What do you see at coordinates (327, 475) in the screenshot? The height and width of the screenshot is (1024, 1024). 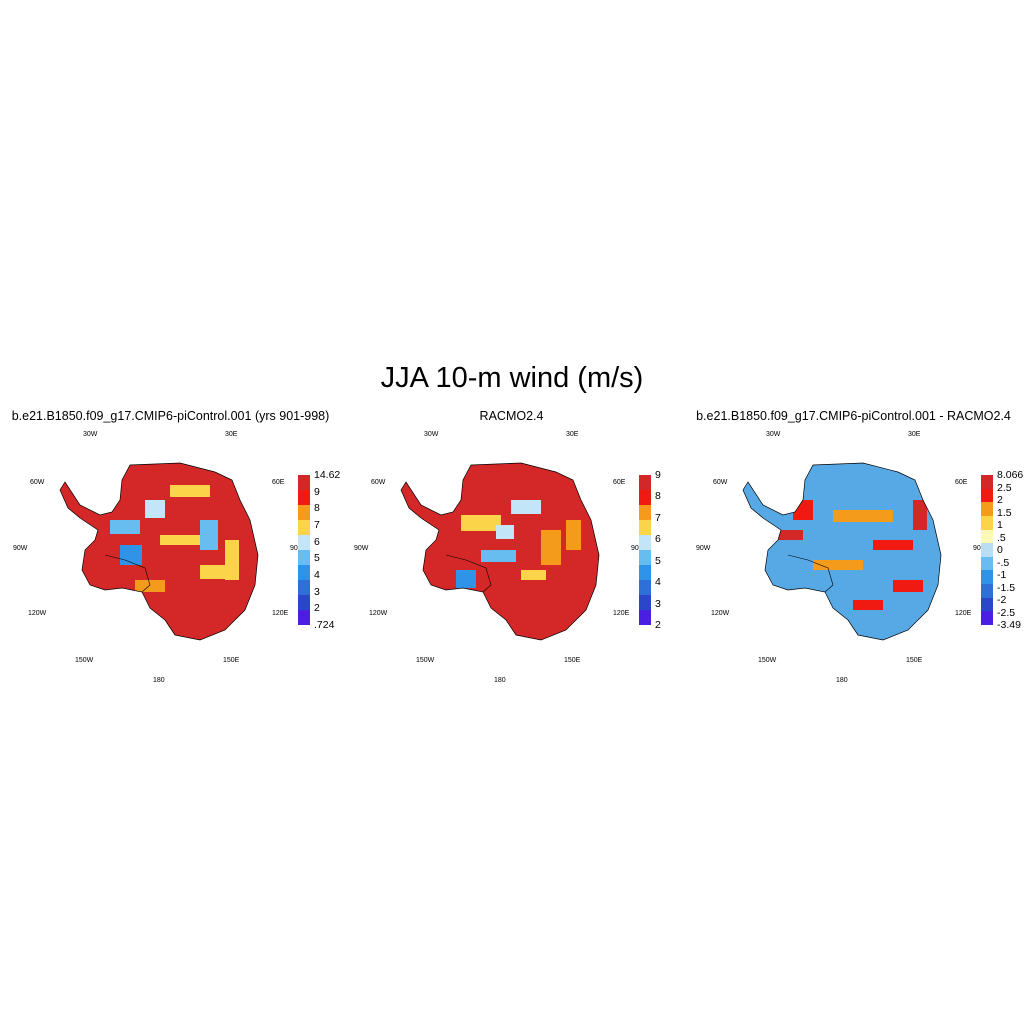 I see `colorbar-label: 14.62` at bounding box center [327, 475].